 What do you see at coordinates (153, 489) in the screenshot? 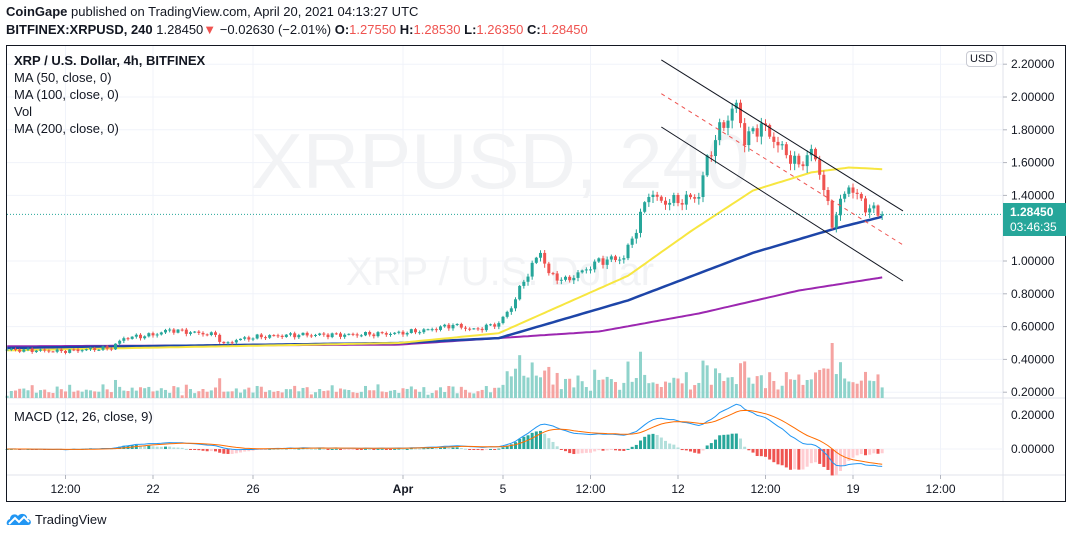
I see `time-tick-label: 22` at bounding box center [153, 489].